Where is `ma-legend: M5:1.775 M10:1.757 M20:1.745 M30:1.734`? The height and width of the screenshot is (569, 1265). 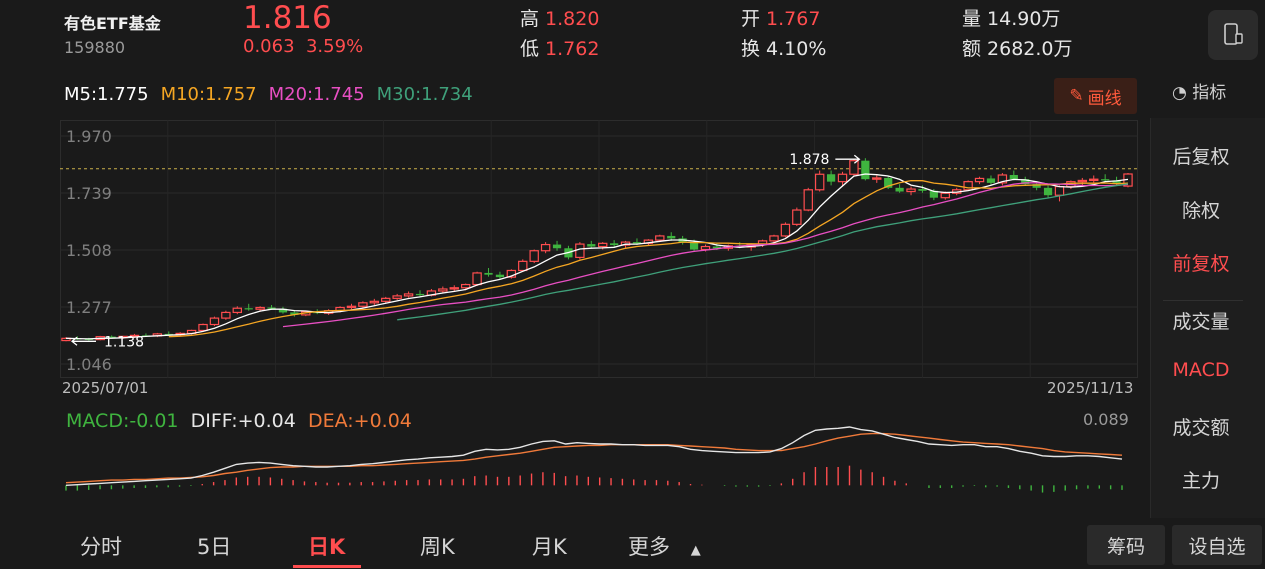 ma-legend: M5:1.775 M10:1.757 M20:1.745 M30:1.734 is located at coordinates (274, 94).